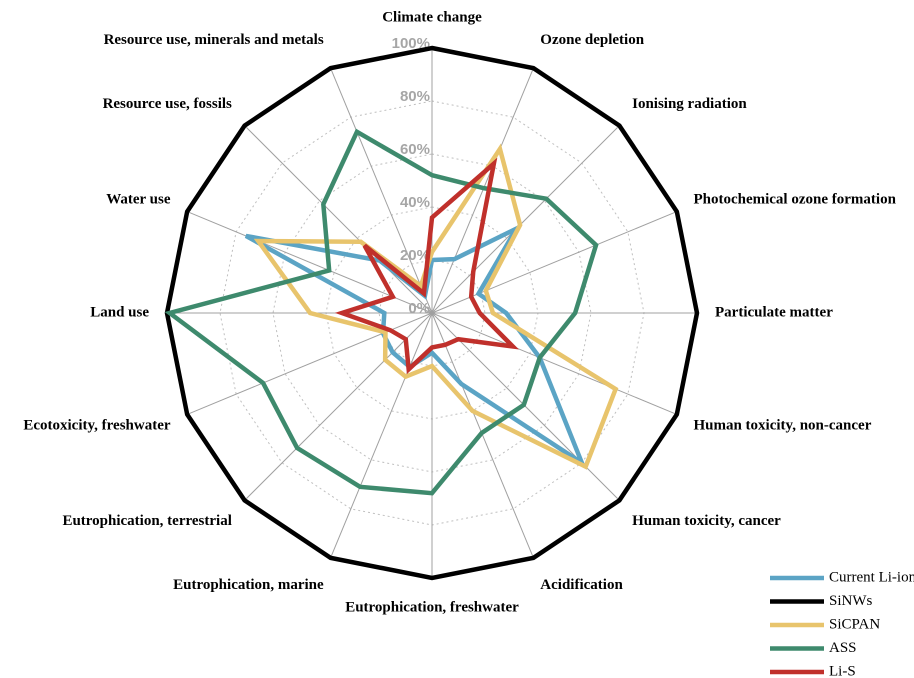 The height and width of the screenshot is (678, 914). I want to click on category-label: Land use, so click(119, 312).